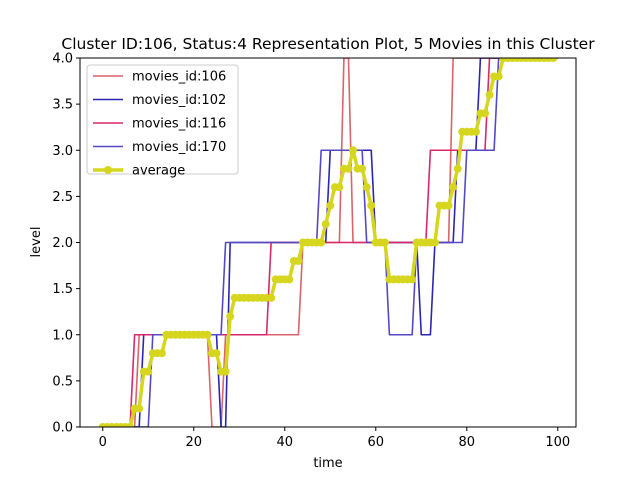  I want to click on y-tick-label: 0.0, so click(62, 428).